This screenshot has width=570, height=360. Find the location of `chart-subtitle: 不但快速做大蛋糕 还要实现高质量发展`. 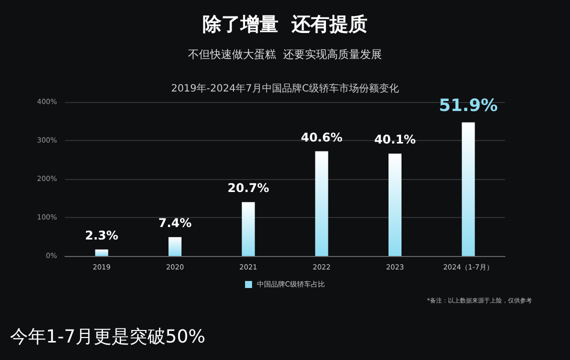

chart-subtitle: 不但快速做大蛋糕 还要实现高质量发展 is located at coordinates (285, 54).